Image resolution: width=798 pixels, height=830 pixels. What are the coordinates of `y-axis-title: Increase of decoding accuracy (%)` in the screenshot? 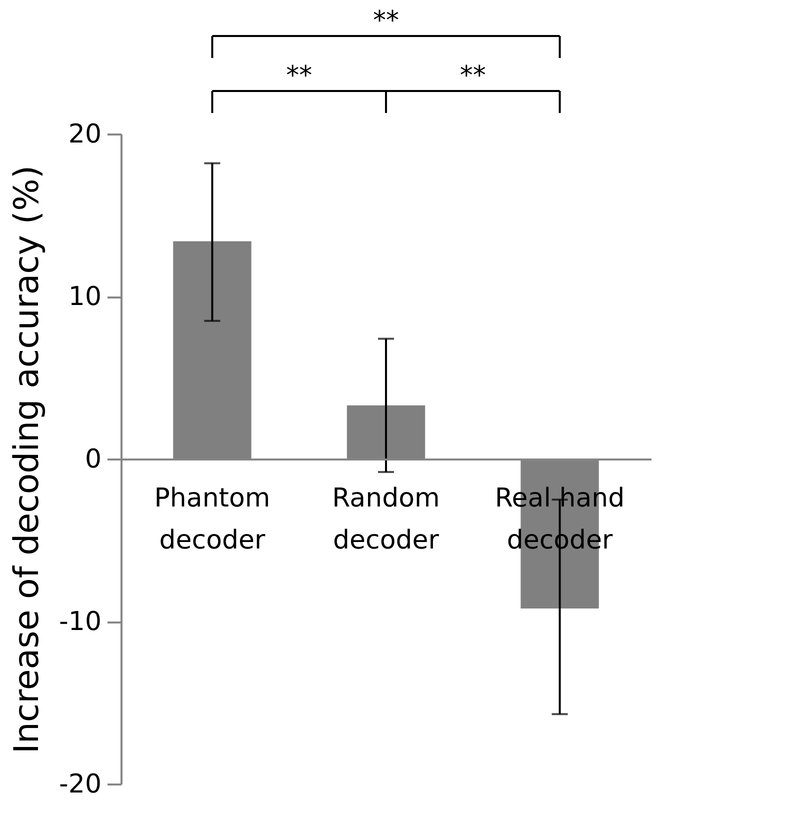 It's located at (27, 459).